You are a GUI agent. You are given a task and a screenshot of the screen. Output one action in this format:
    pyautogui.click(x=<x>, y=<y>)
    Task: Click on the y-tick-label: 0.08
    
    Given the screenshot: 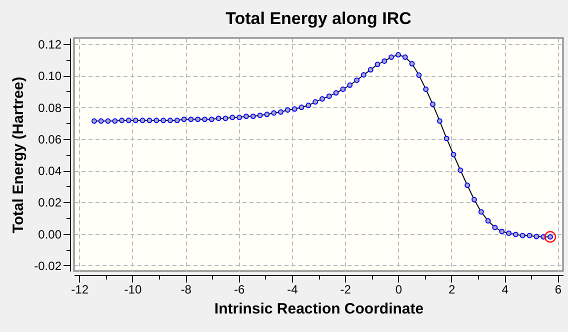 What is the action you would take?
    pyautogui.click(x=50, y=107)
    